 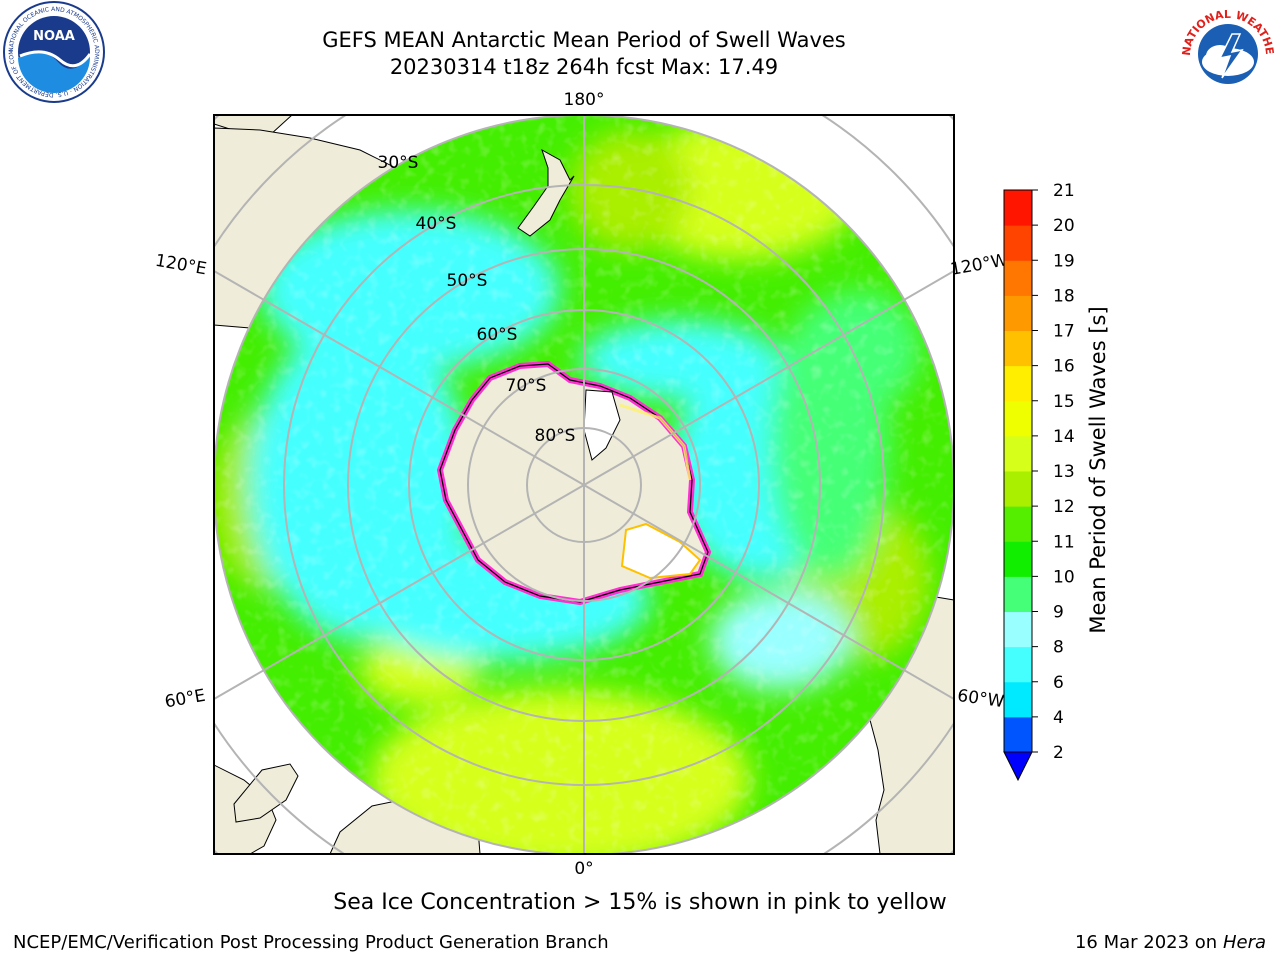 I want to click on colorbar-tick-label: 17, so click(x=1064, y=332).